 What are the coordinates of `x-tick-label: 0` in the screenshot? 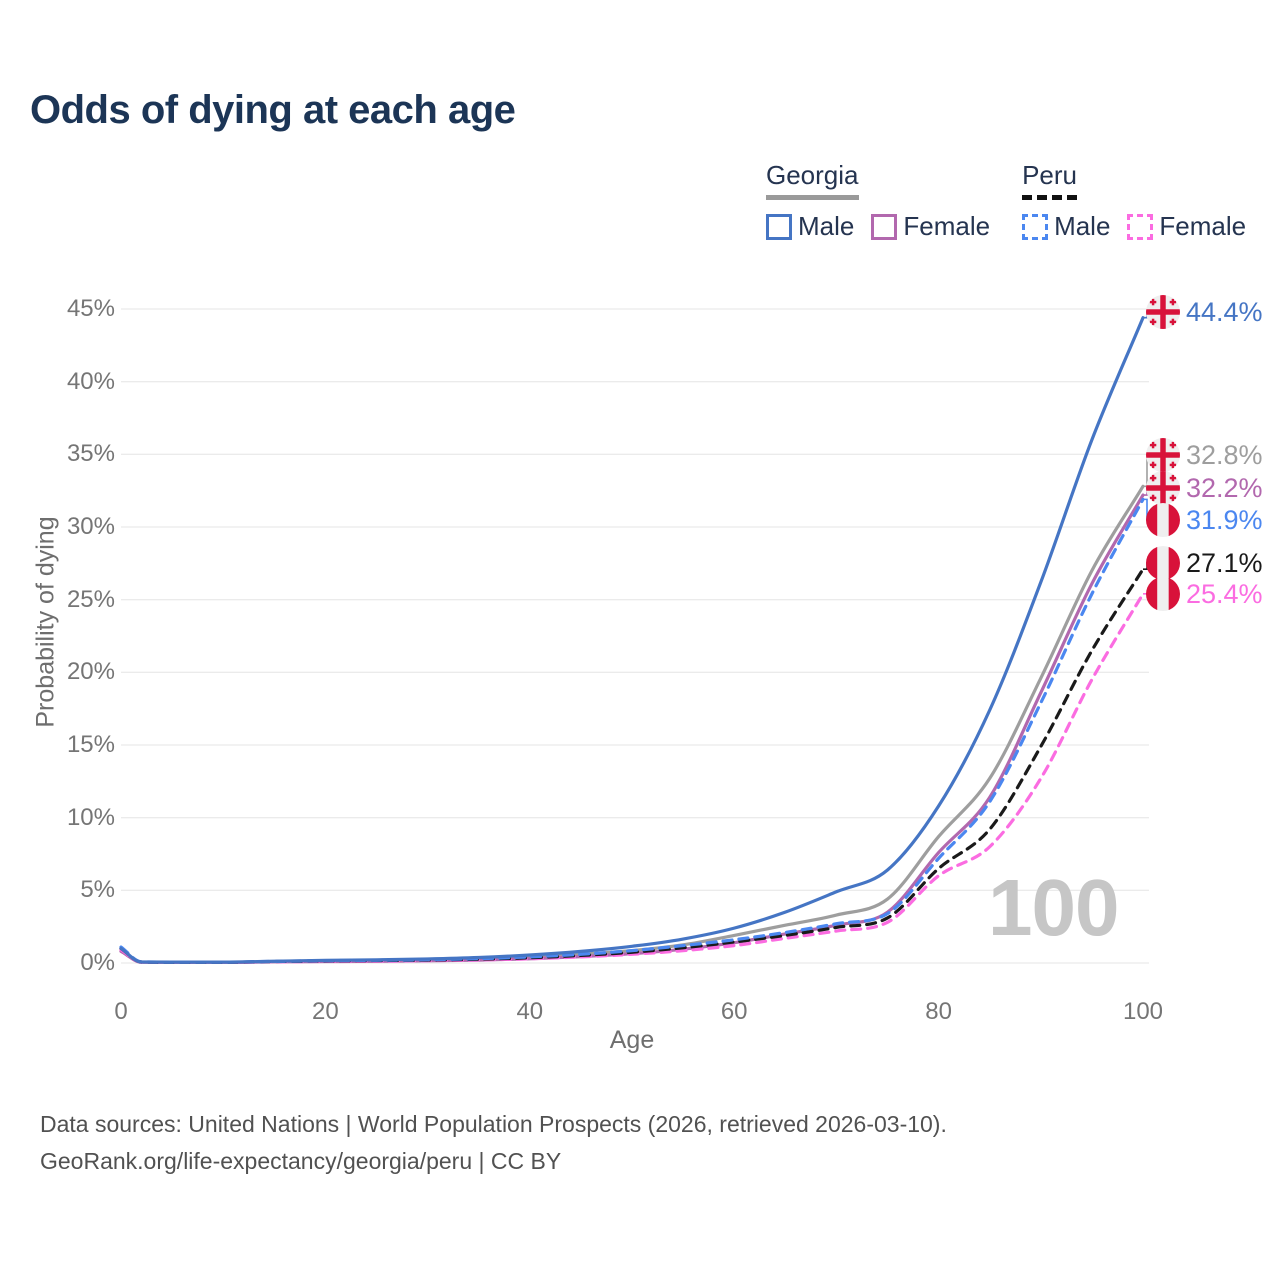 It's located at (121, 1011).